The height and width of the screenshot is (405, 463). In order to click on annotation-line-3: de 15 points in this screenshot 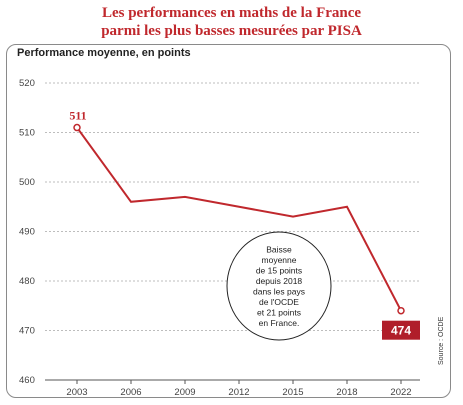, I will do `click(279, 270)`.